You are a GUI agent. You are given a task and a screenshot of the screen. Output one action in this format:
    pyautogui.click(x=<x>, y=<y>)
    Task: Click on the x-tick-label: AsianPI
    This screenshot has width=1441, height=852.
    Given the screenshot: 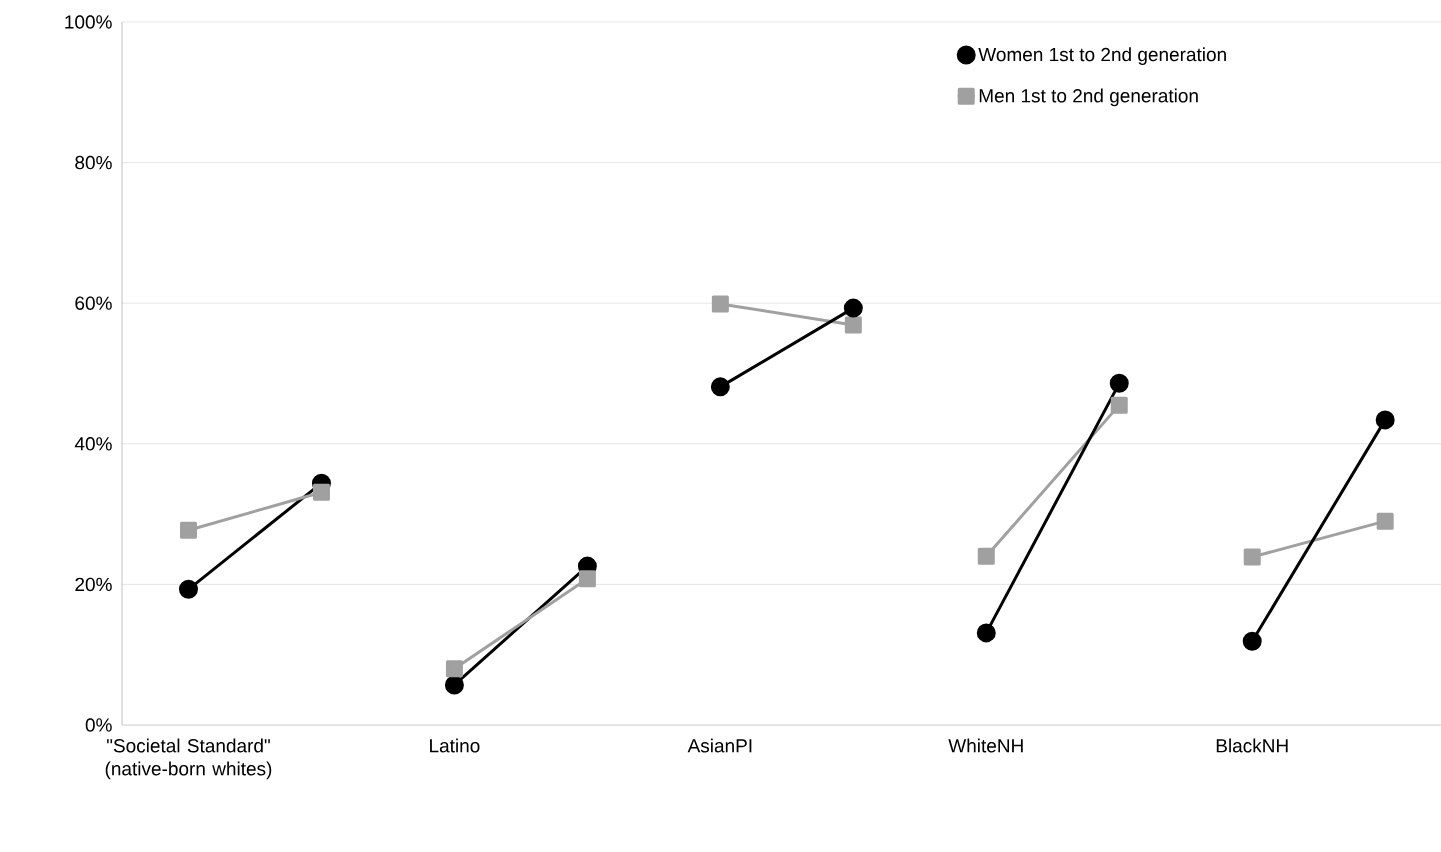 What is the action you would take?
    pyautogui.click(x=719, y=745)
    